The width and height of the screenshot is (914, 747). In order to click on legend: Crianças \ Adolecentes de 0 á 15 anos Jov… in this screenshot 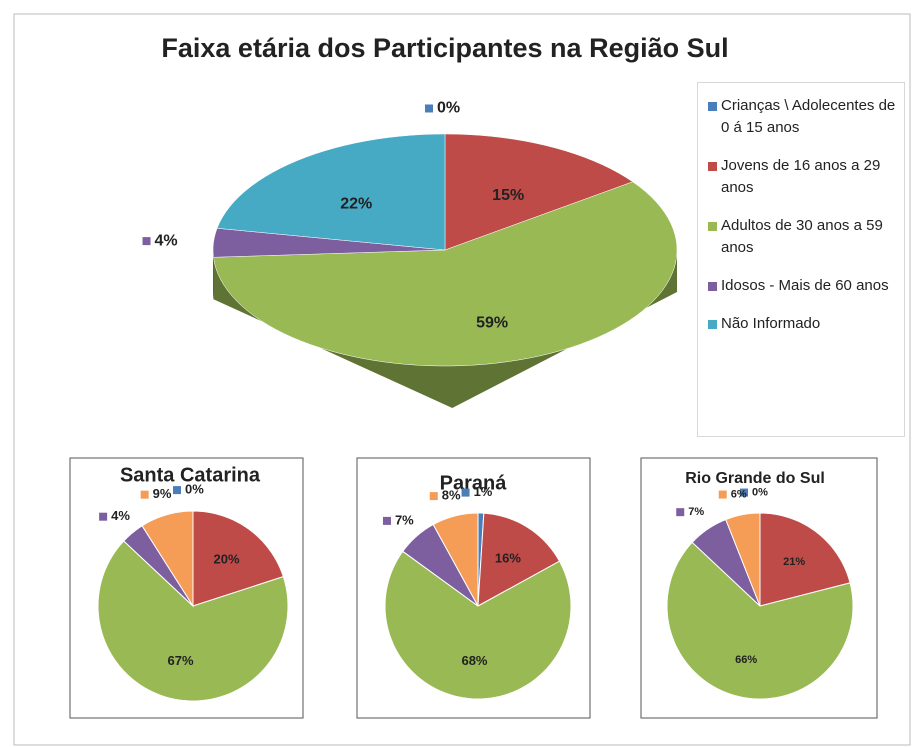, I will do `click(801, 259)`.